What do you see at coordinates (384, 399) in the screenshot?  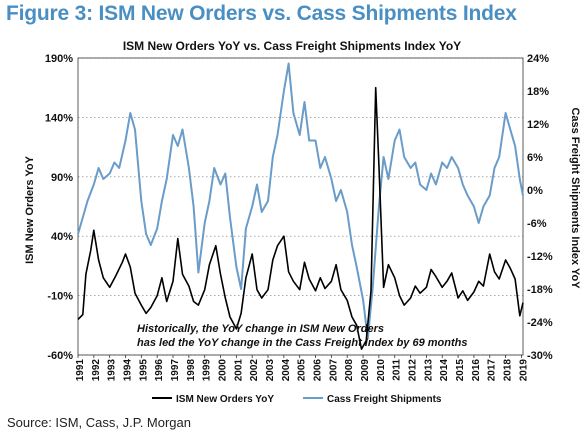 I see `legend-cass-label: Cass Freight Shipments` at bounding box center [384, 399].